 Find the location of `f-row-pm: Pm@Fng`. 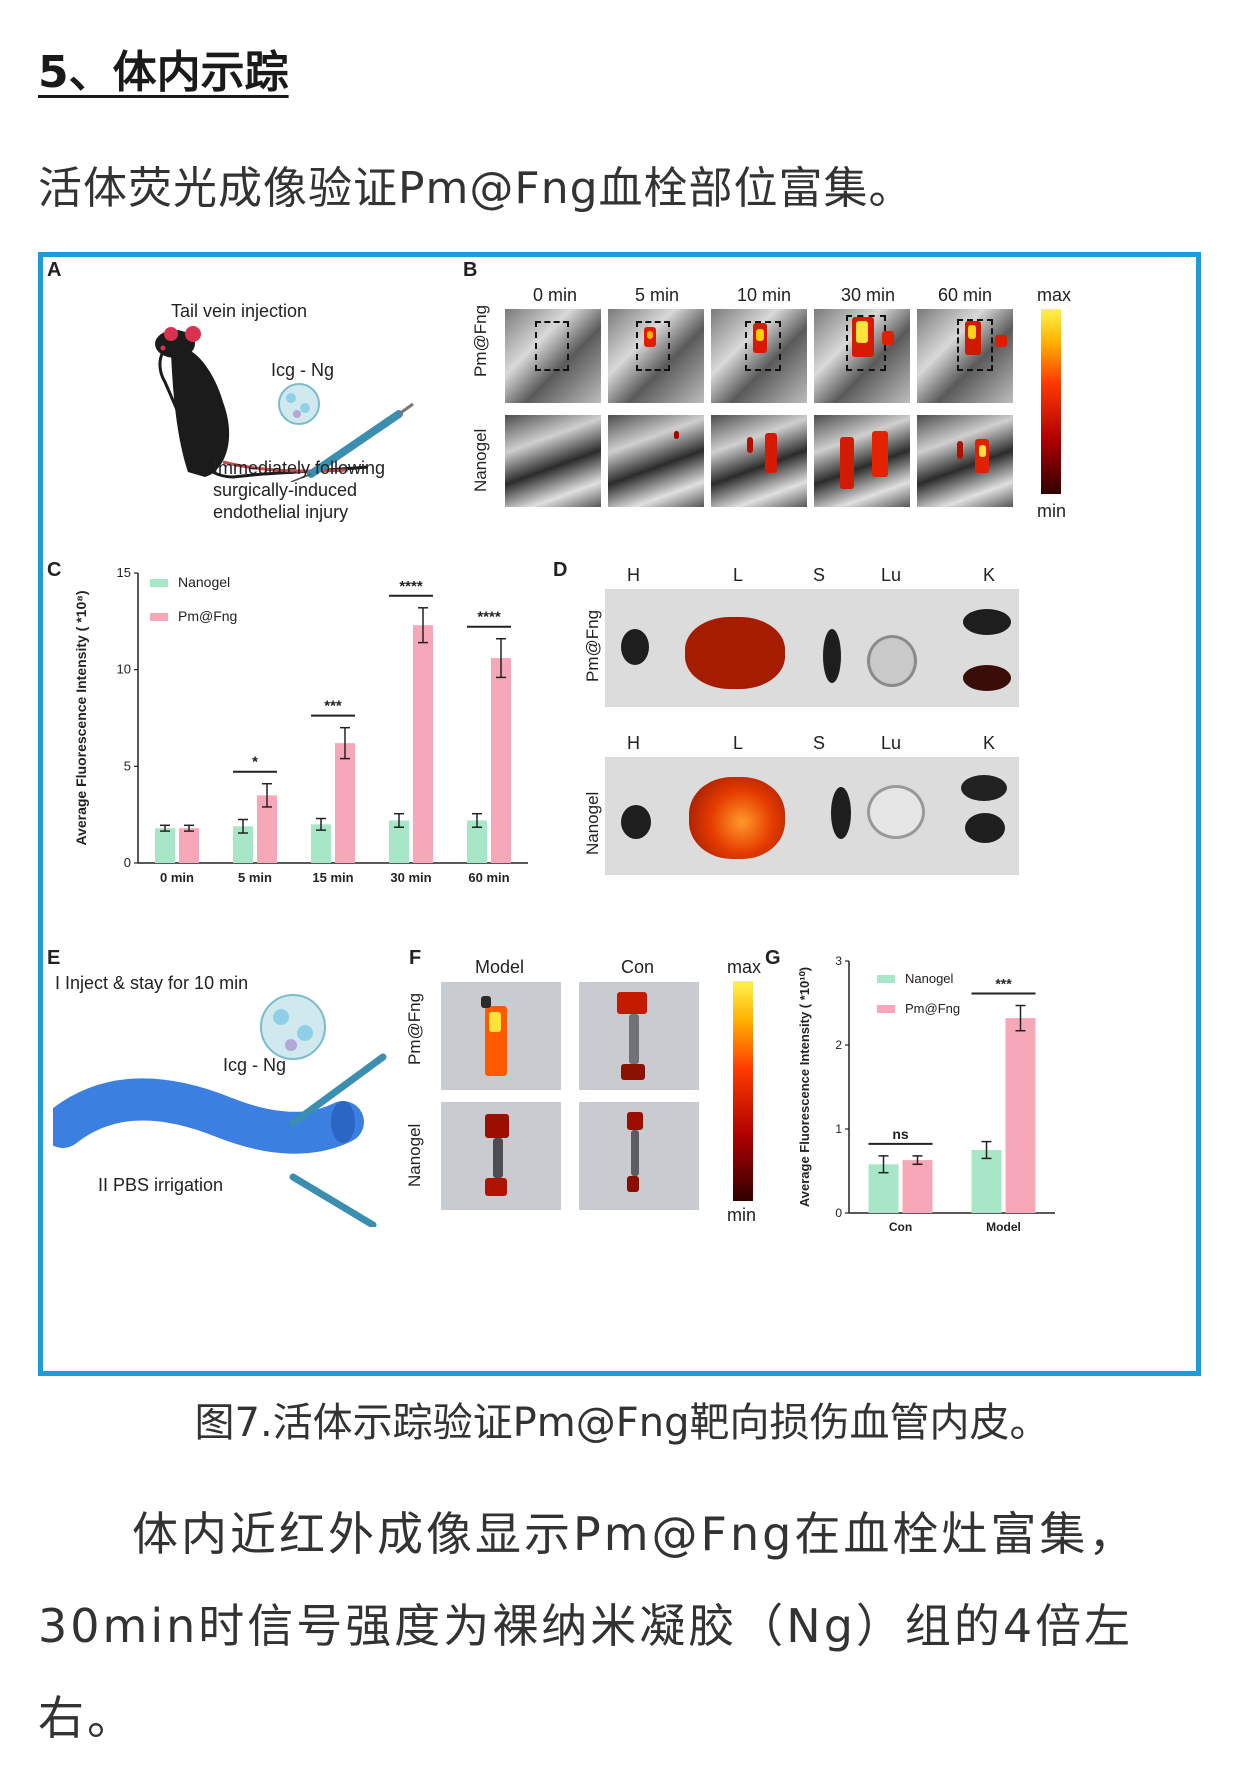

f-row-pm: Pm@Fng is located at coordinates (414, 1028).